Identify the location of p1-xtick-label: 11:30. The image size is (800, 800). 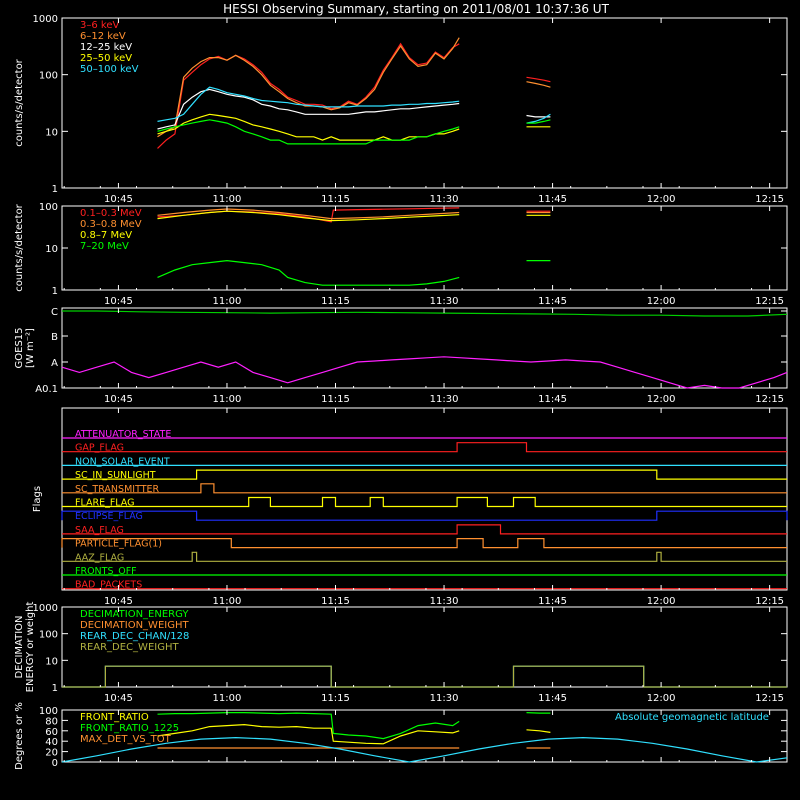
(444, 199).